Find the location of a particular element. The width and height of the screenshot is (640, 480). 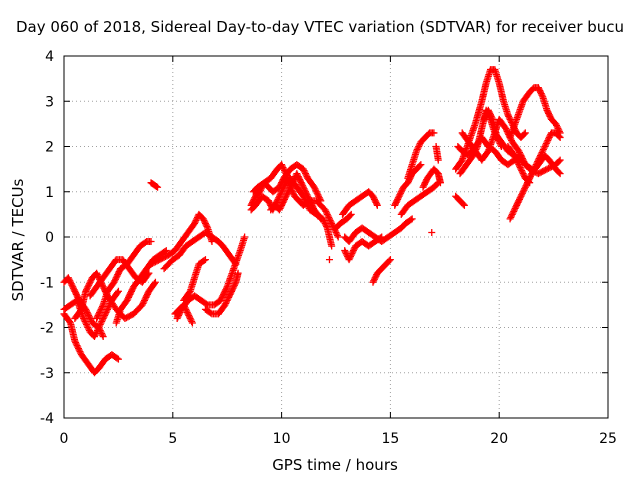

y-tick-label: 2 is located at coordinates (49, 148).